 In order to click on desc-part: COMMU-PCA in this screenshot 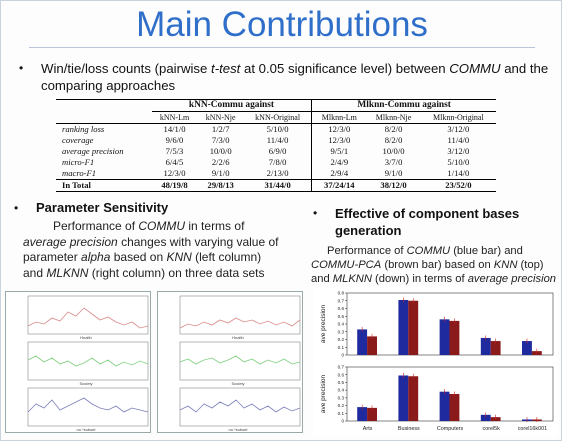, I will do `click(346, 265)`.